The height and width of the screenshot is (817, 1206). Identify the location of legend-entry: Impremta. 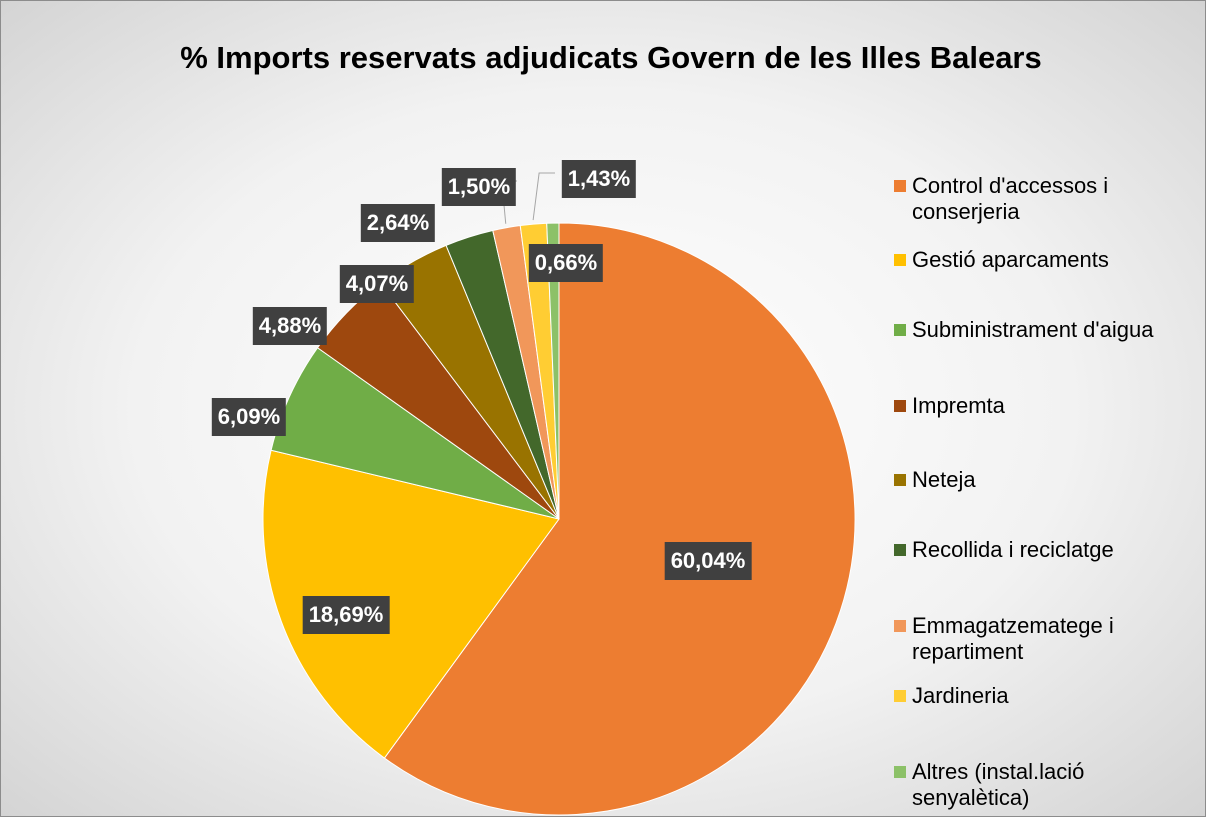
(1044, 406).